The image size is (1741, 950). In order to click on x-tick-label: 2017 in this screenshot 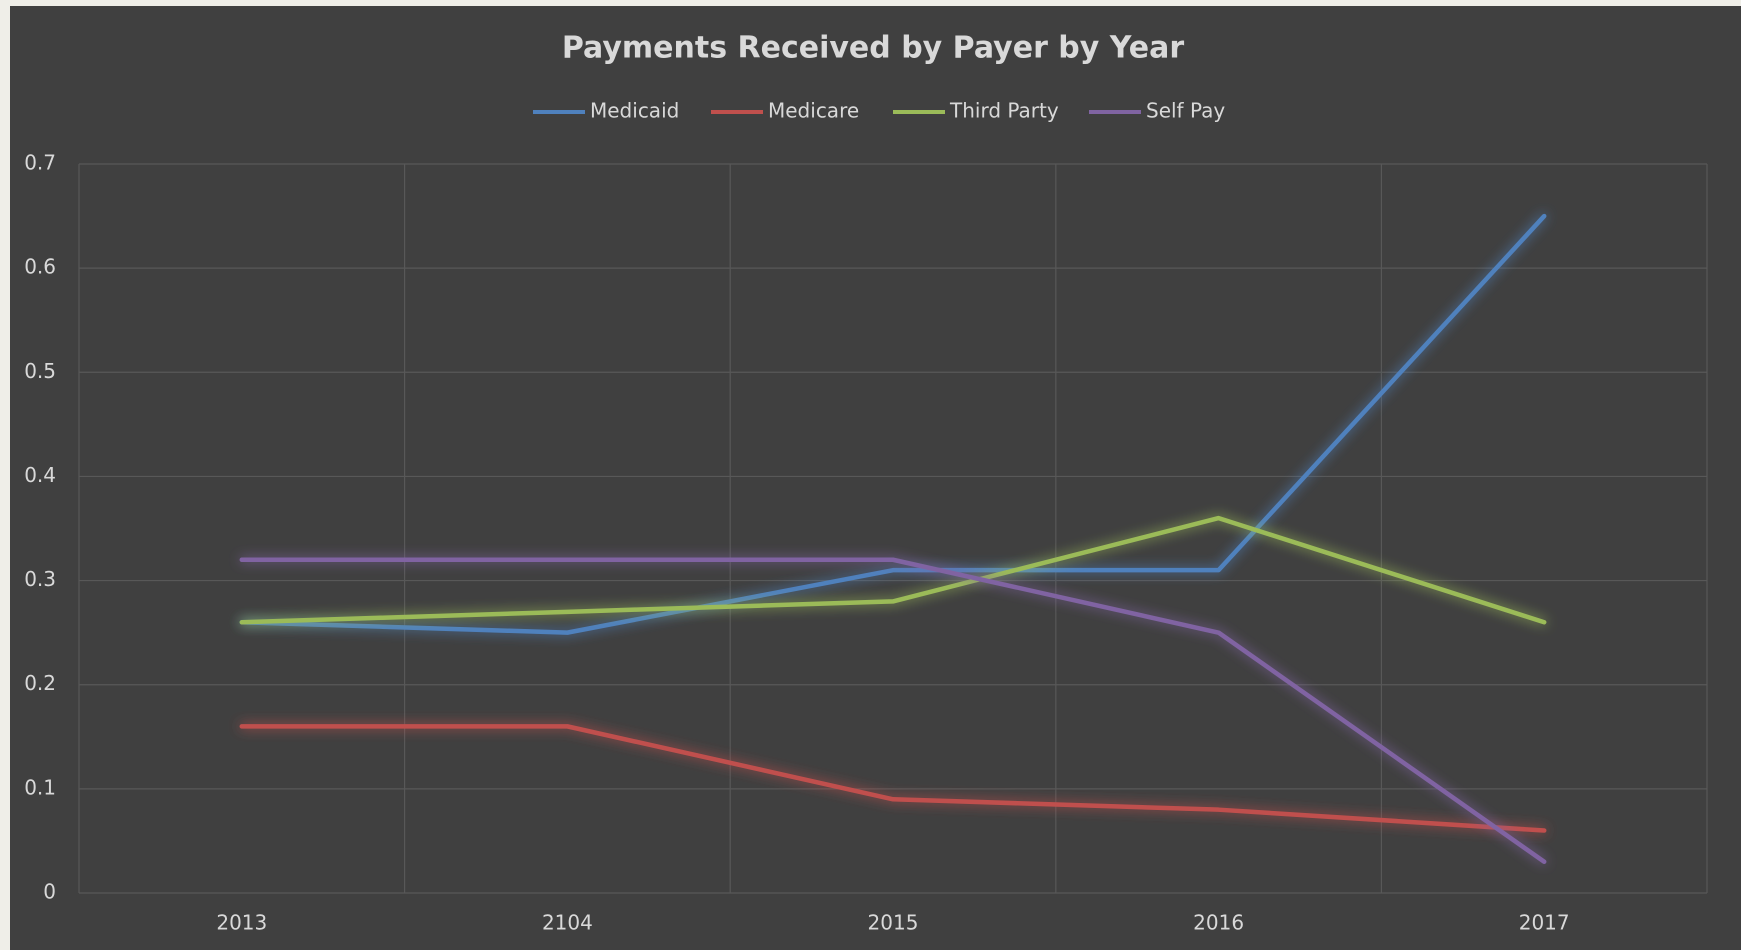, I will do `click(1544, 923)`.